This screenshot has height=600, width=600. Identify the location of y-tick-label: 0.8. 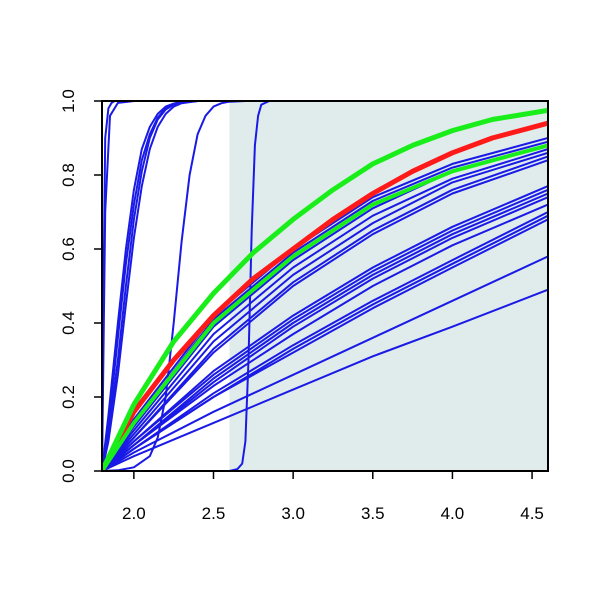
(68, 175).